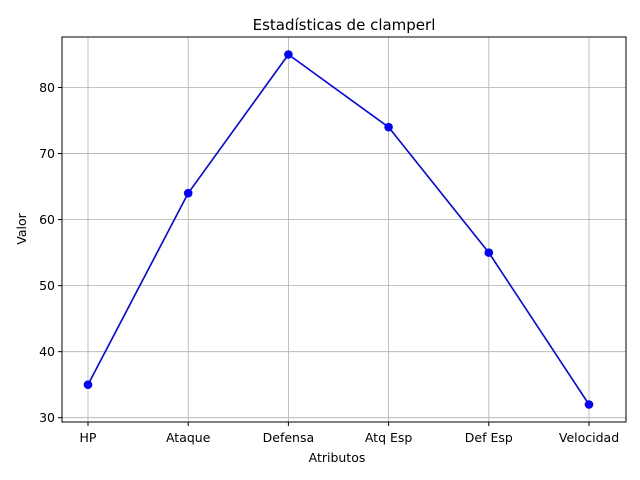 This screenshot has height=480, width=640. Describe the element at coordinates (337, 457) in the screenshot. I see `x-axis-label: Atributos` at that location.